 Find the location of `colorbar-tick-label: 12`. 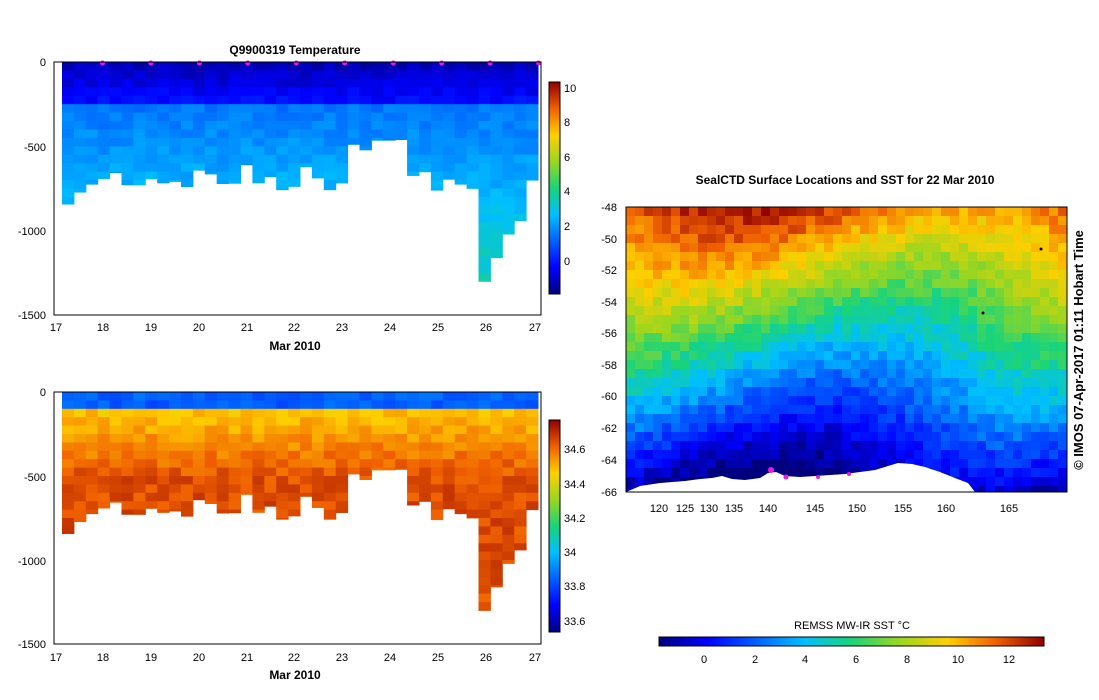

colorbar-tick-label: 12 is located at coordinates (1009, 660).